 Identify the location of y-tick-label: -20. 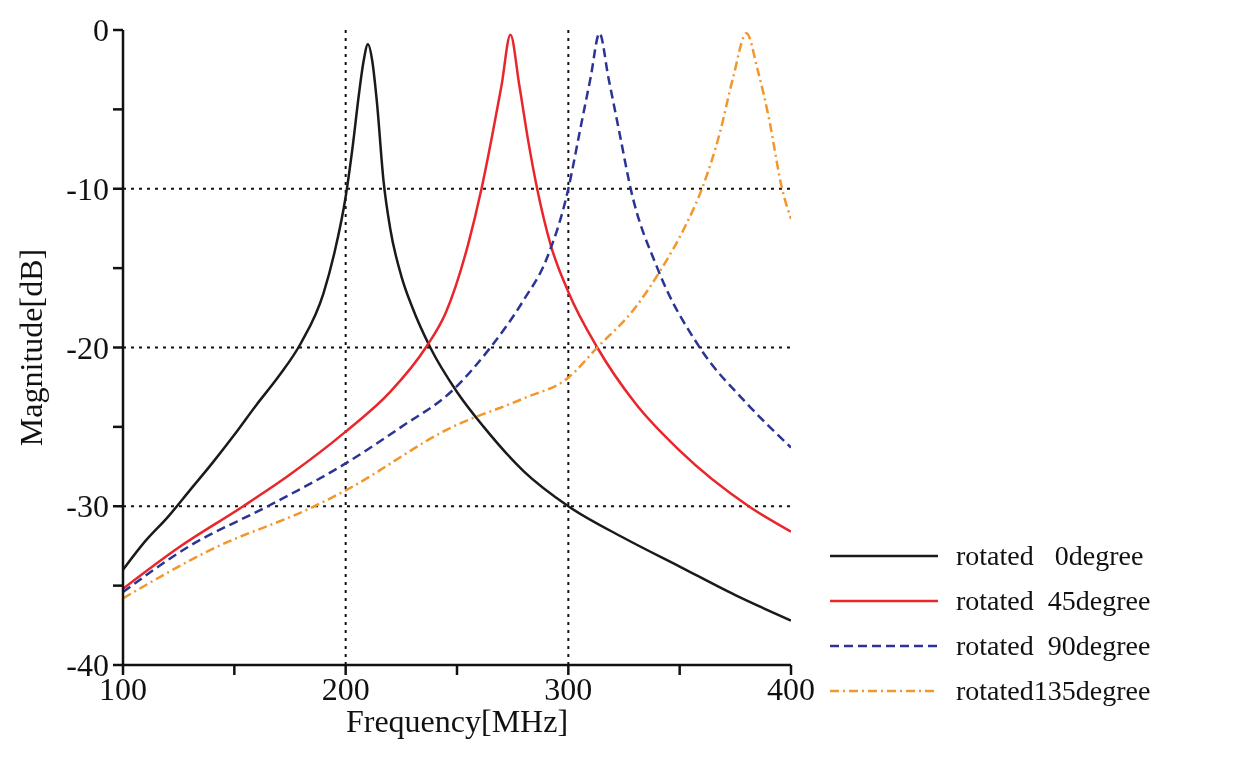
(87, 347).